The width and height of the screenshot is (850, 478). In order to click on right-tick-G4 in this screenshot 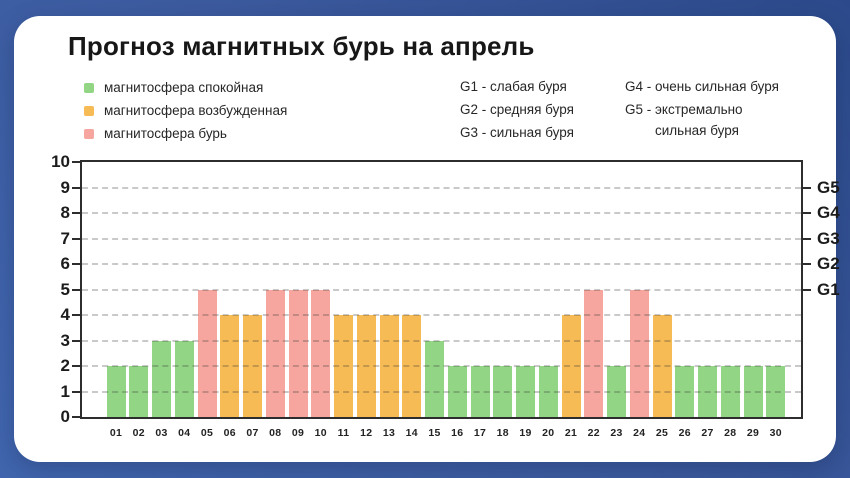, I will do `click(807, 213)`.